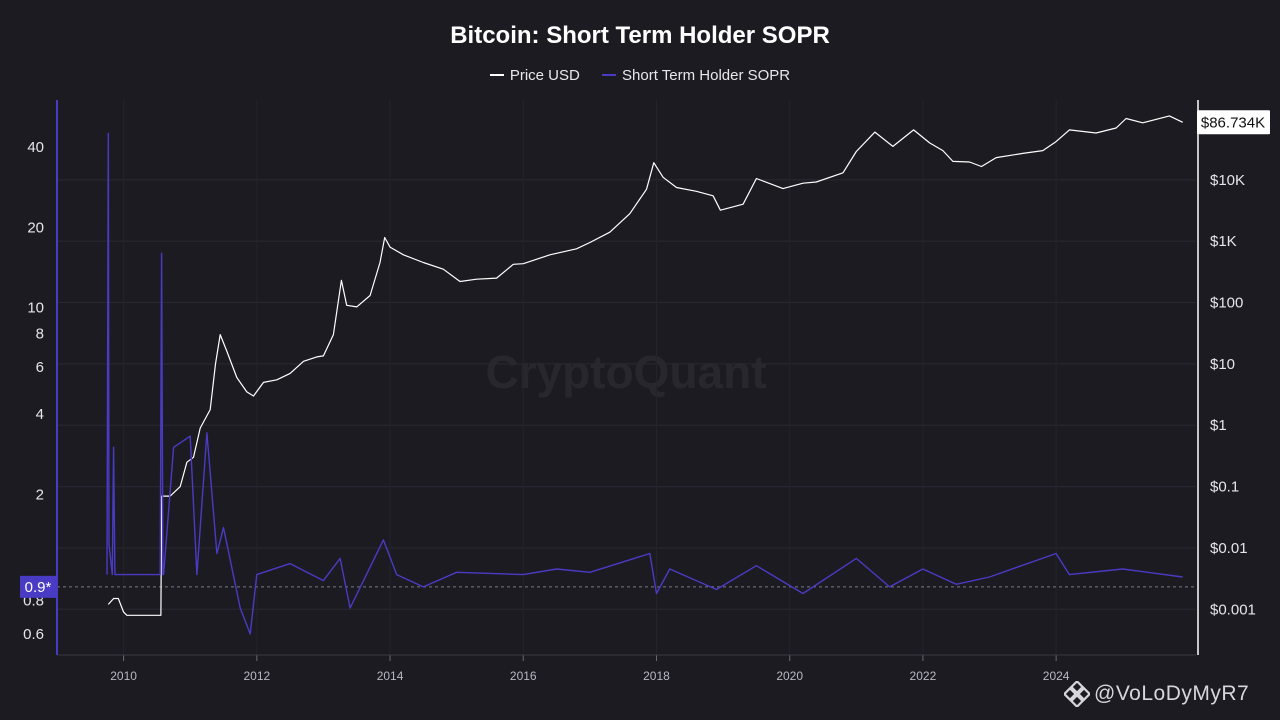 Image resolution: width=1280 pixels, height=720 pixels. Describe the element at coordinates (923, 676) in the screenshot. I see `x-tick-label: 2022` at that location.